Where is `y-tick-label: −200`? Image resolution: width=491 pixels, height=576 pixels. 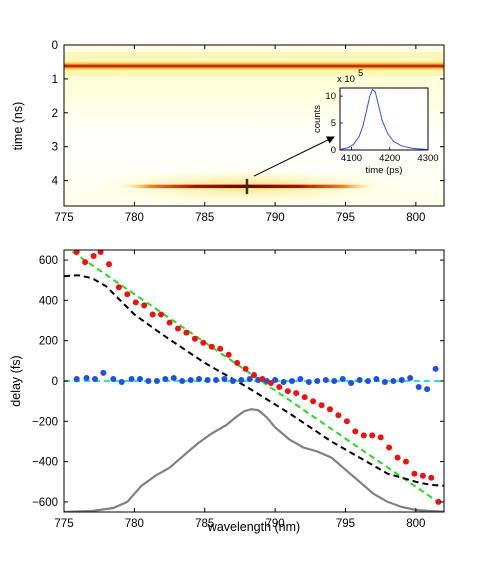 y-tick-label: −200 is located at coordinates (45, 422).